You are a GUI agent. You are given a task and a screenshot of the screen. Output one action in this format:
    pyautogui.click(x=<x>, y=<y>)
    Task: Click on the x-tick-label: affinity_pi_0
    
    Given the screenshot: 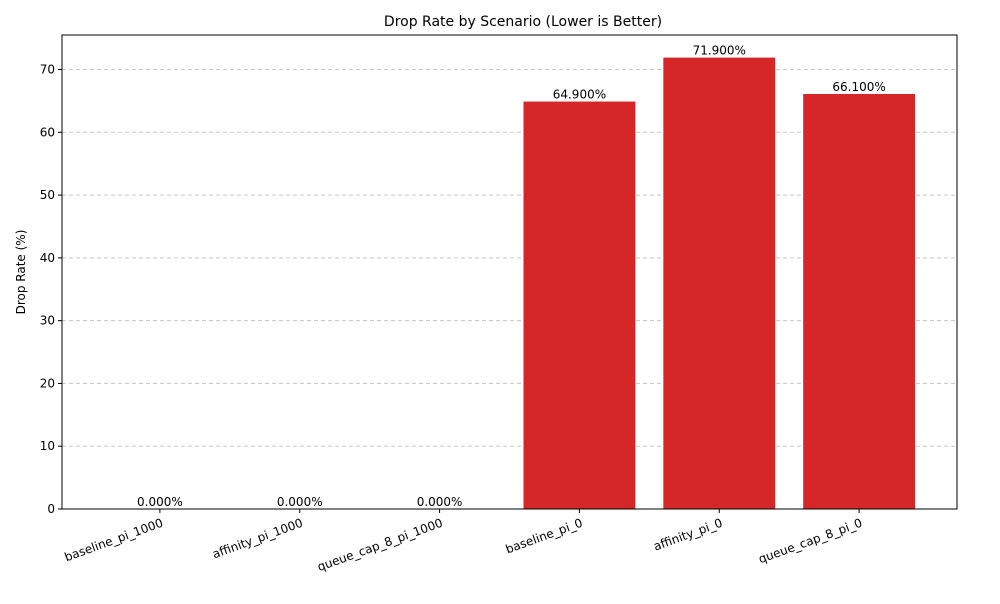 What is the action you would take?
    pyautogui.click(x=688, y=535)
    